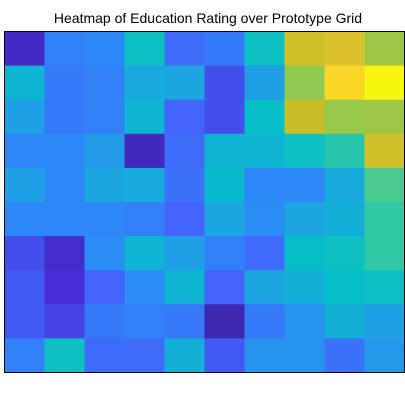 Image resolution: width=405 pixels, height=420 pixels. Describe the element at coordinates (224, 321) in the screenshot. I see `heatmap-cell-r8-c5` at that location.